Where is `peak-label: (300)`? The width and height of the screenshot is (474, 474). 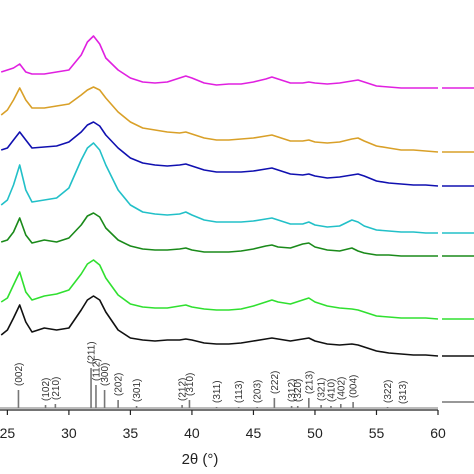 peak-label: (300) is located at coordinates (105, 374).